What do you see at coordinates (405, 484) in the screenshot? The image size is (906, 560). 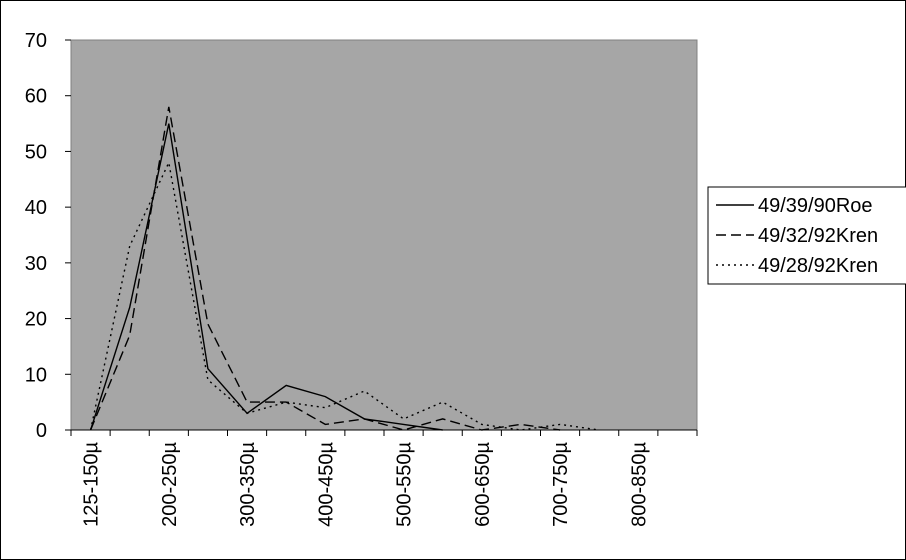 I see `x-tick-label: 500-550µ` at bounding box center [405, 484].